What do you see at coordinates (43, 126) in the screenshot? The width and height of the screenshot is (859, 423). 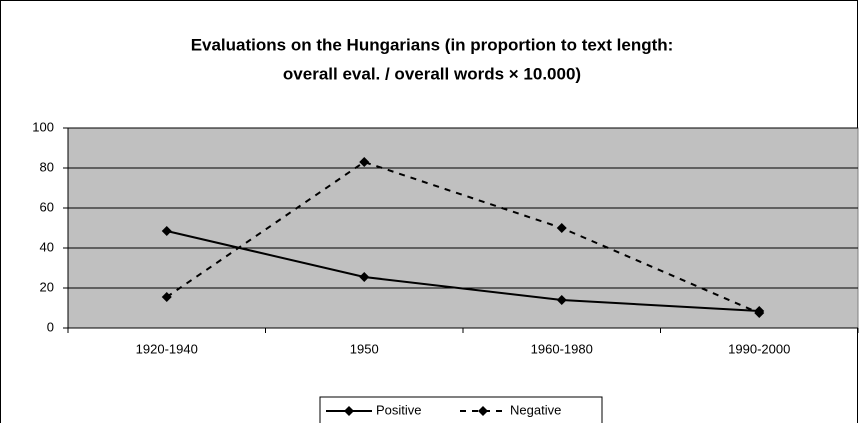 I see `y-tick-label: 100` at bounding box center [43, 126].